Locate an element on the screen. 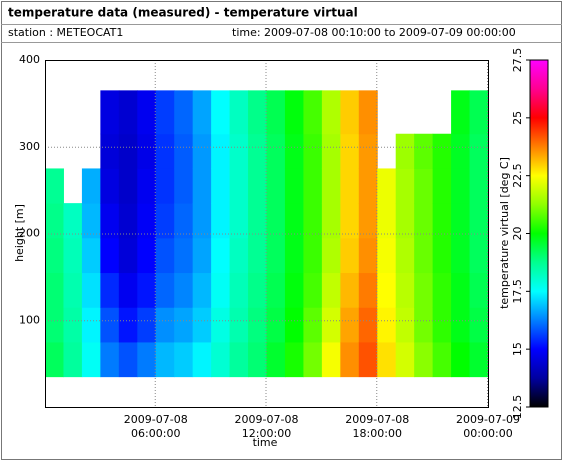  station: station : METEOCAT1 is located at coordinates (65, 32).